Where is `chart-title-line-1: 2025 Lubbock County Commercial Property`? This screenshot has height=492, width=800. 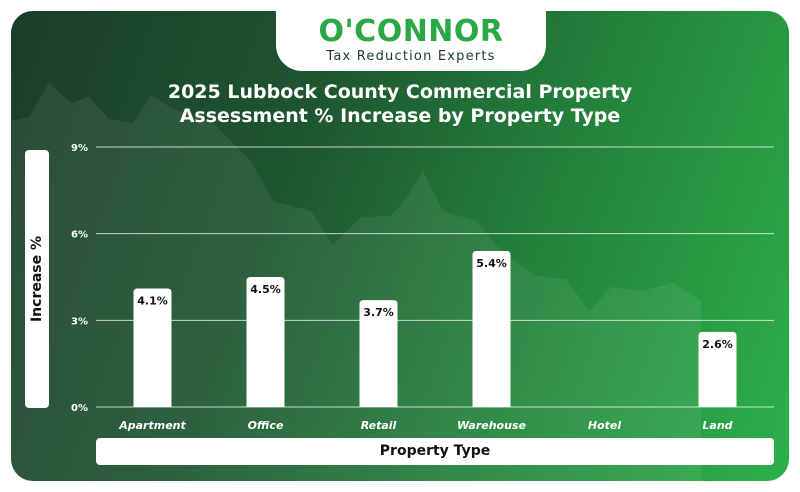
chart-title-line-1: 2025 Lubbock County Commercial Property is located at coordinates (400, 92).